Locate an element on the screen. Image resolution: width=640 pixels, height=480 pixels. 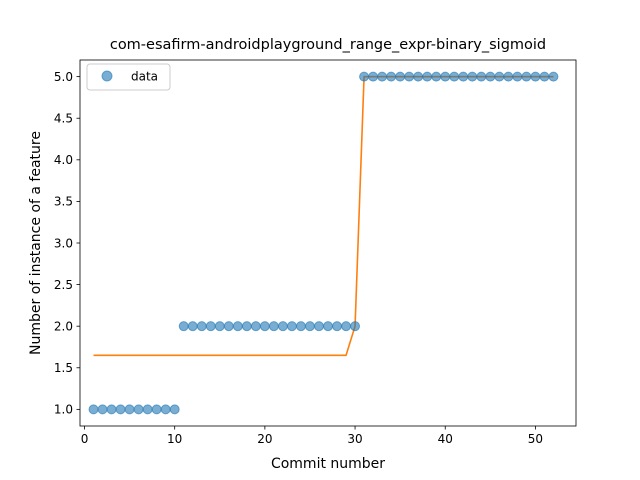
y-tick-label: 4.0 is located at coordinates (63, 160).